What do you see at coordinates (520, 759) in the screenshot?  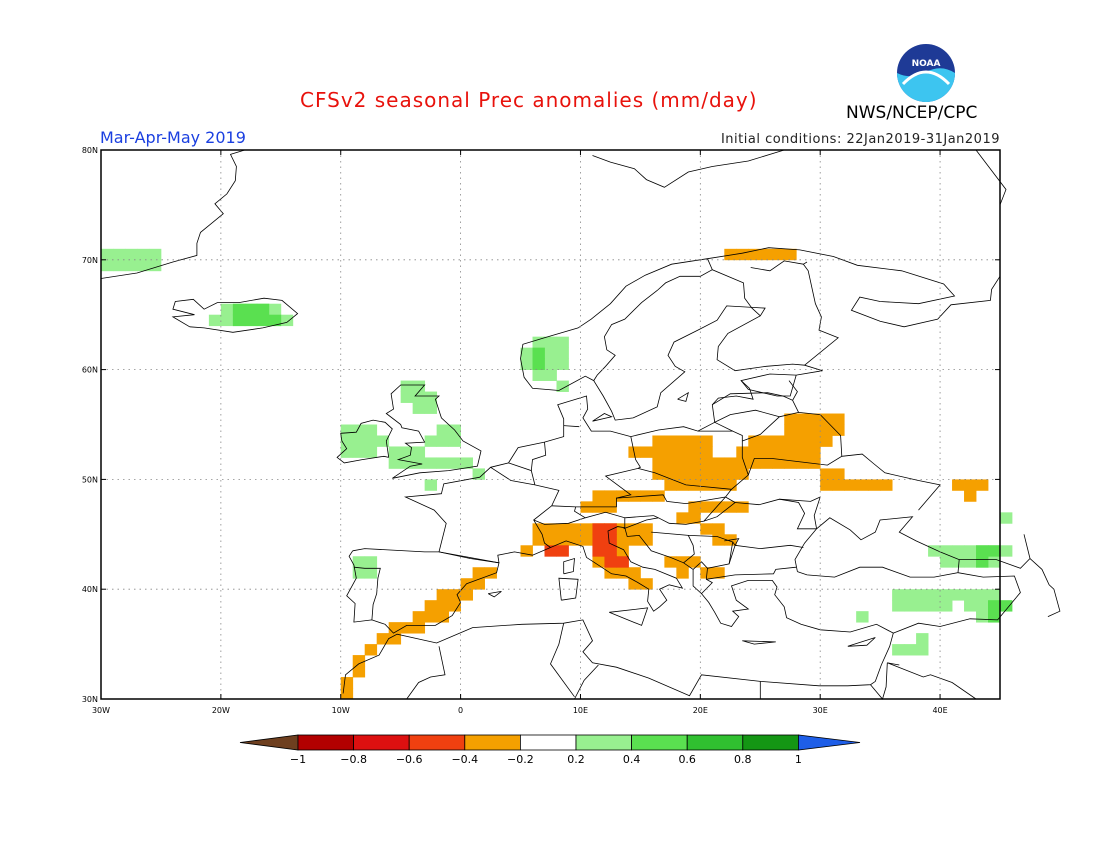 I see `colorbar-label: −0.2` at bounding box center [520, 759].